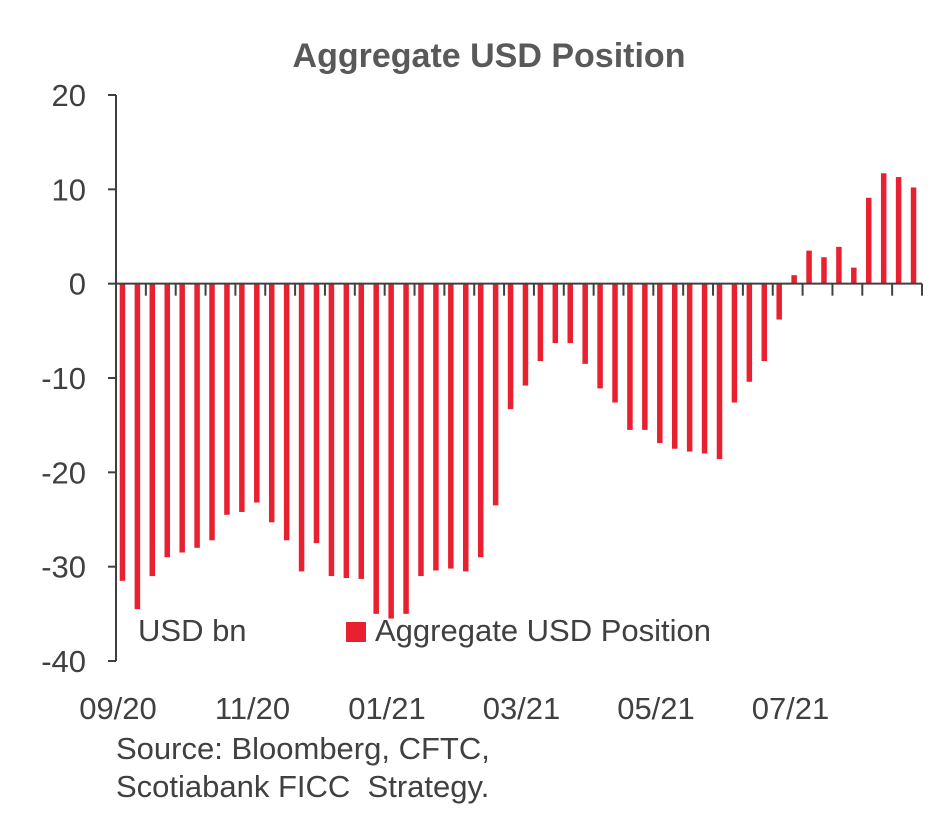 This screenshot has height=824, width=951. Describe the element at coordinates (791, 708) in the screenshot. I see `x-tick-label: 07/21` at that location.